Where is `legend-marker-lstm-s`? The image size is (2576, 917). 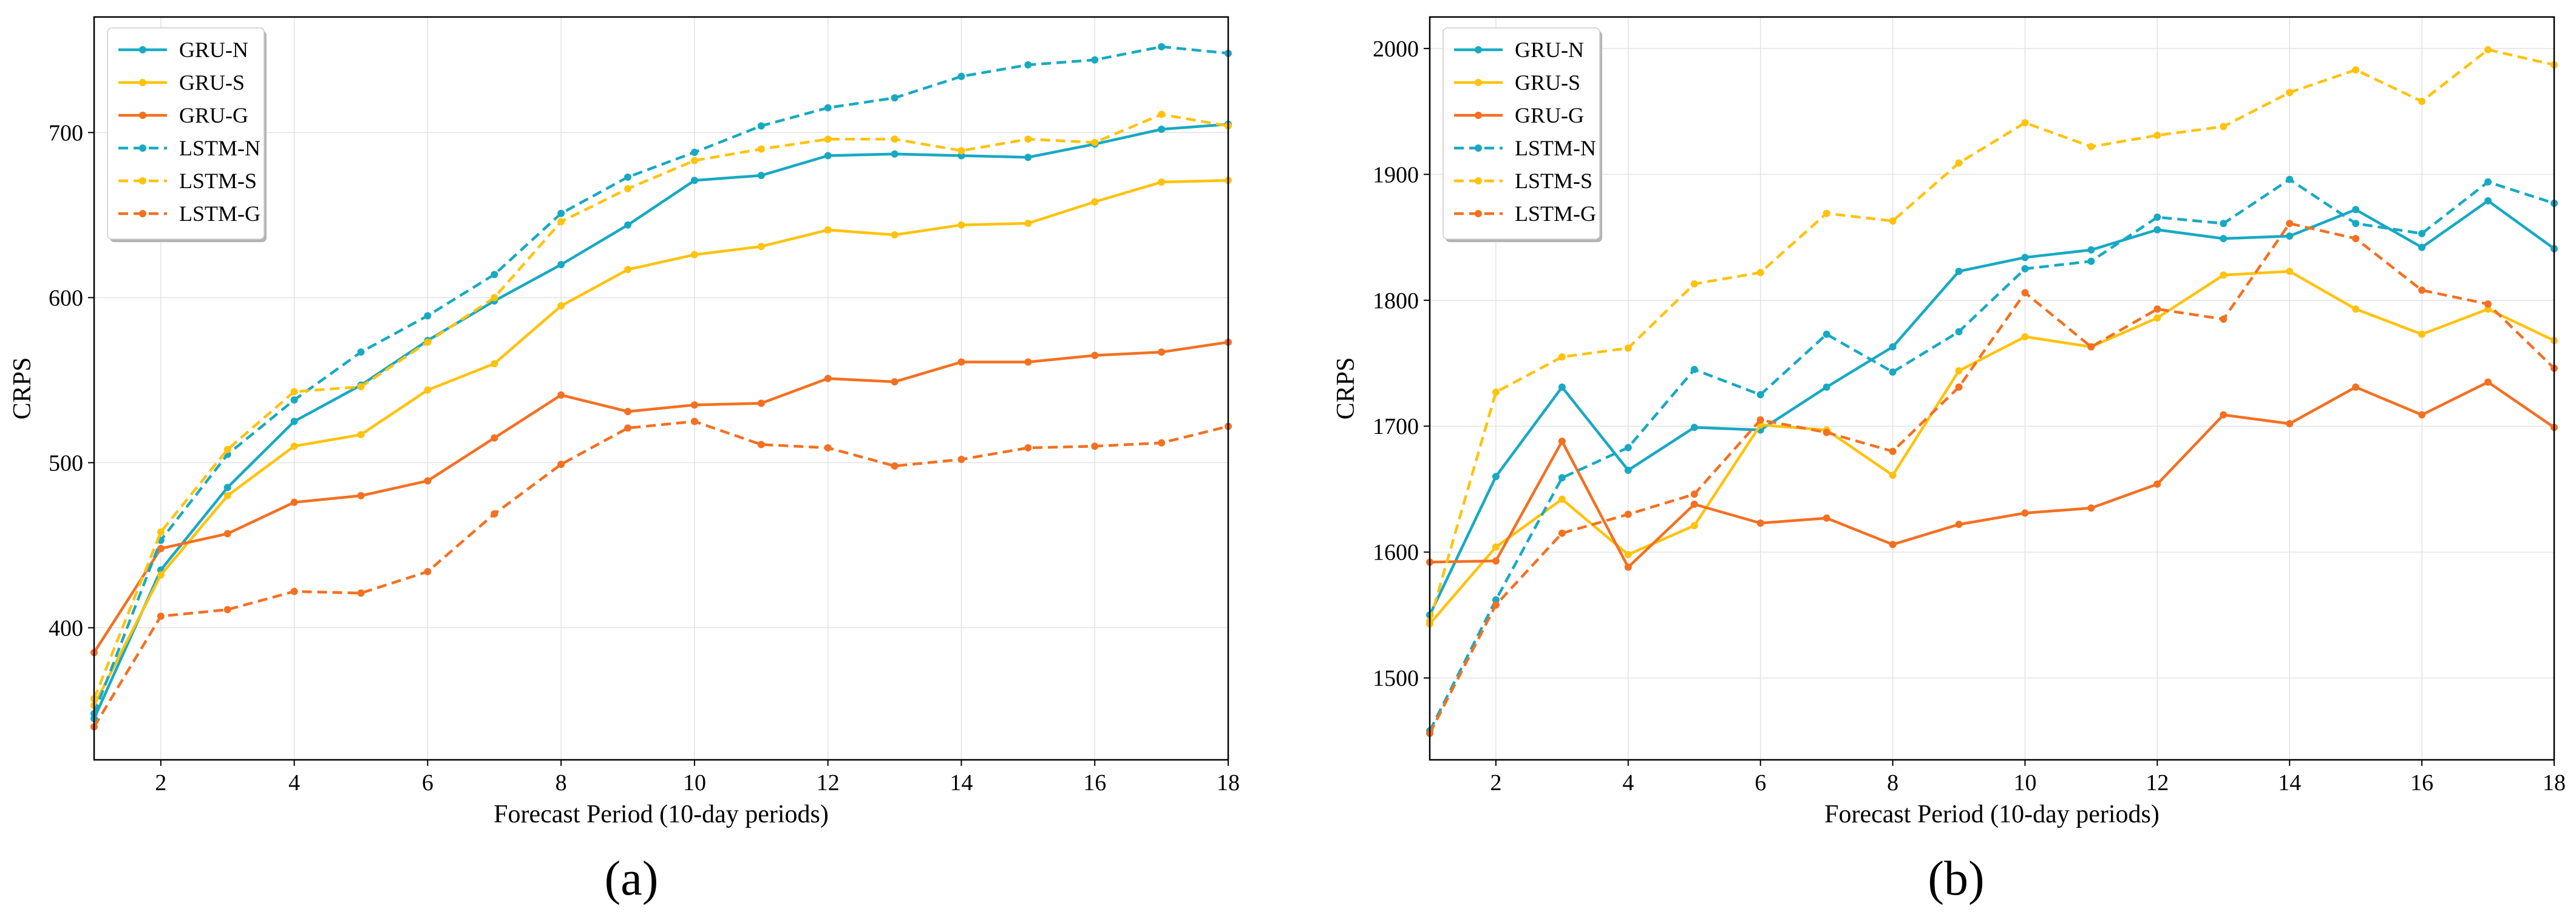 legend-marker-lstm-s is located at coordinates (142, 180).